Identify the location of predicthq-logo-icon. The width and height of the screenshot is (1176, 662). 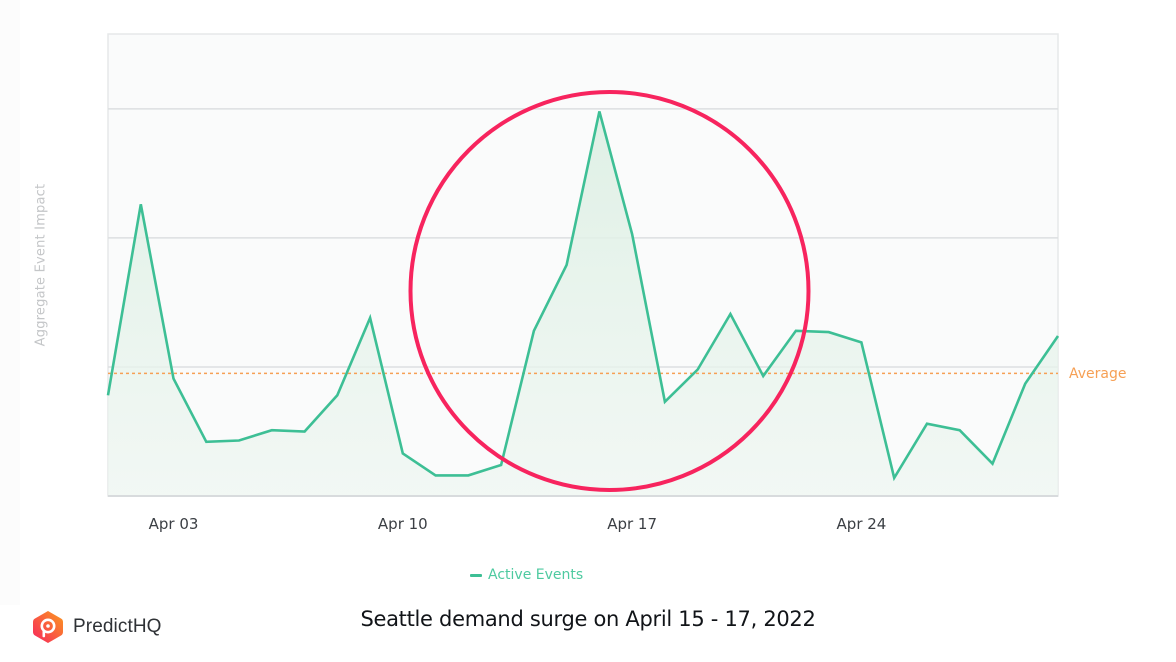
(48, 627).